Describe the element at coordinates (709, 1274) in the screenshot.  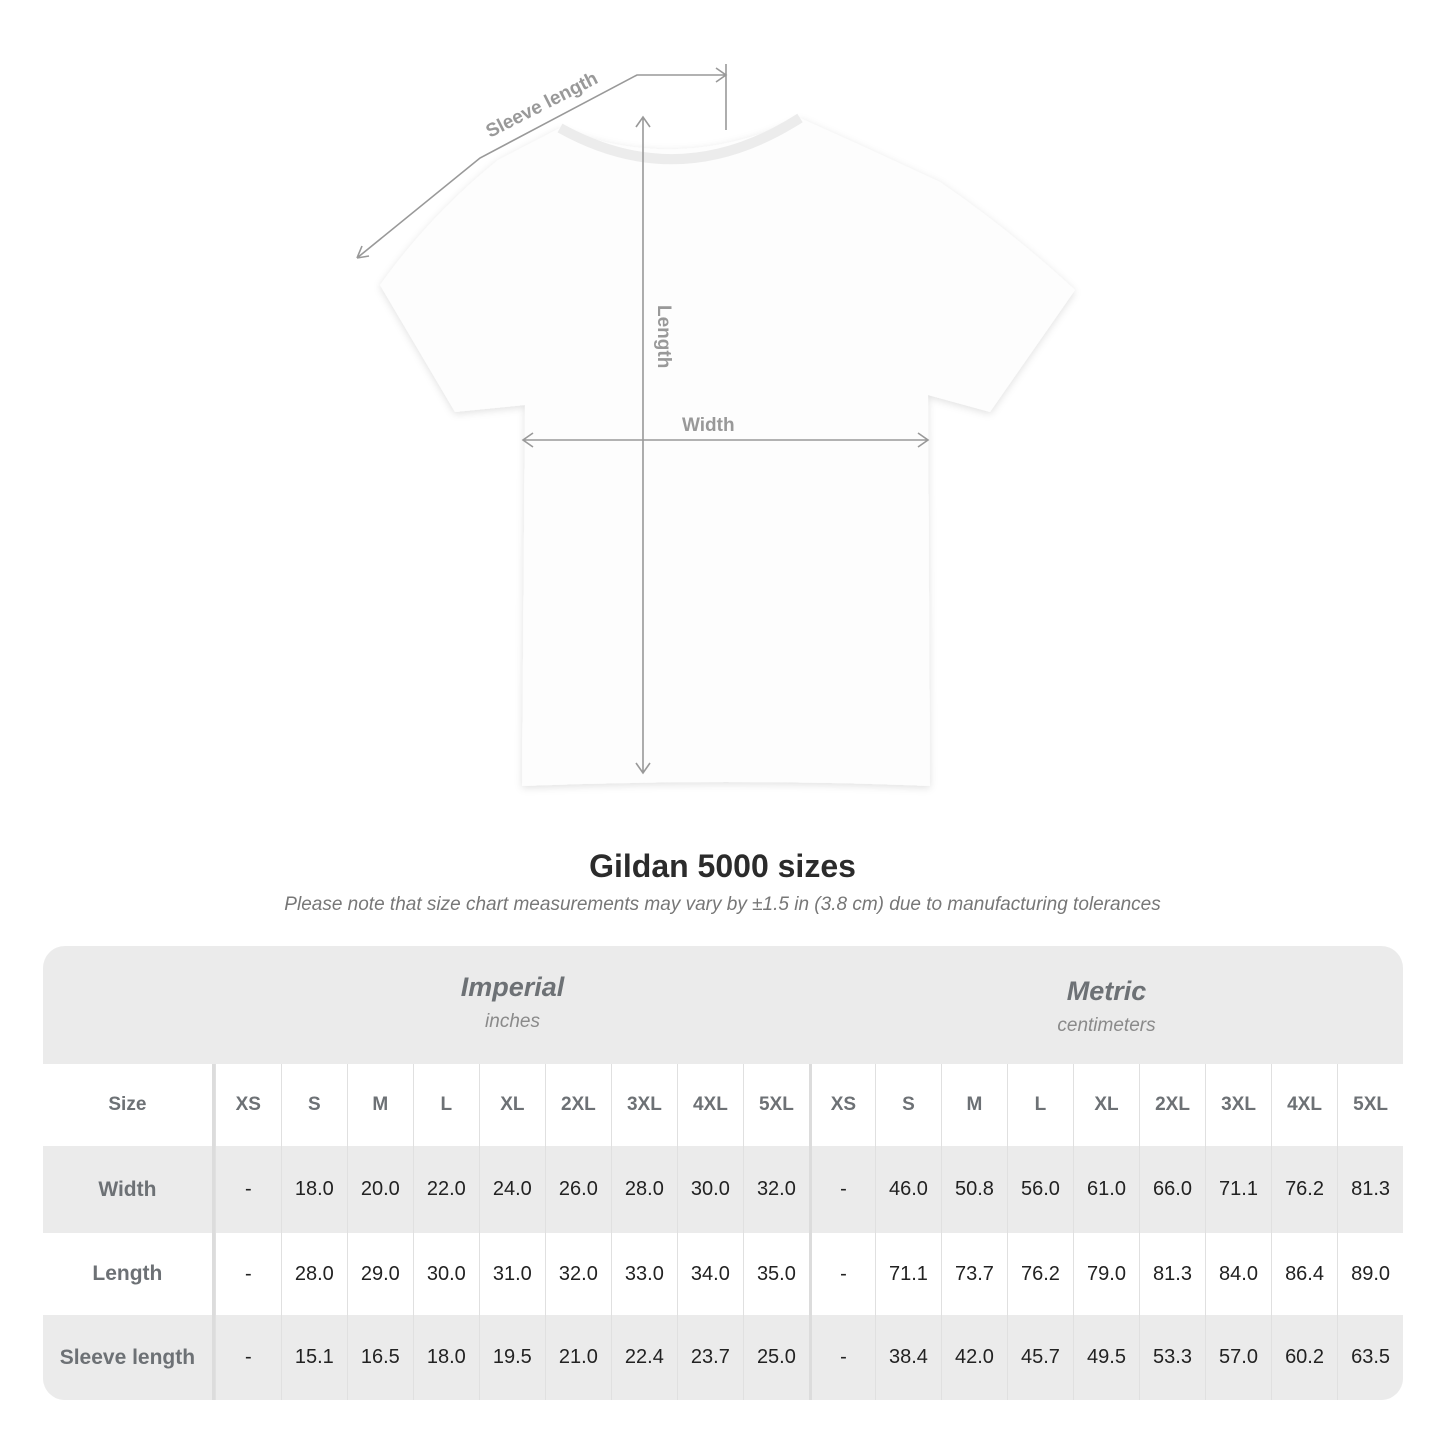
I see `value-cell: 34.0` at that location.